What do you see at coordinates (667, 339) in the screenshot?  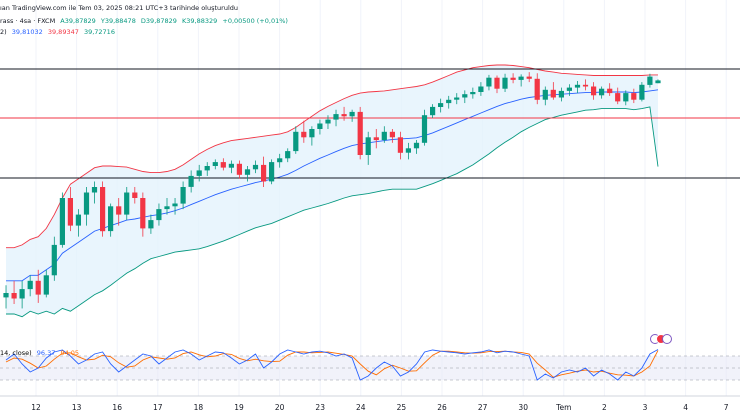 I see `event-badge-icon` at bounding box center [667, 339].